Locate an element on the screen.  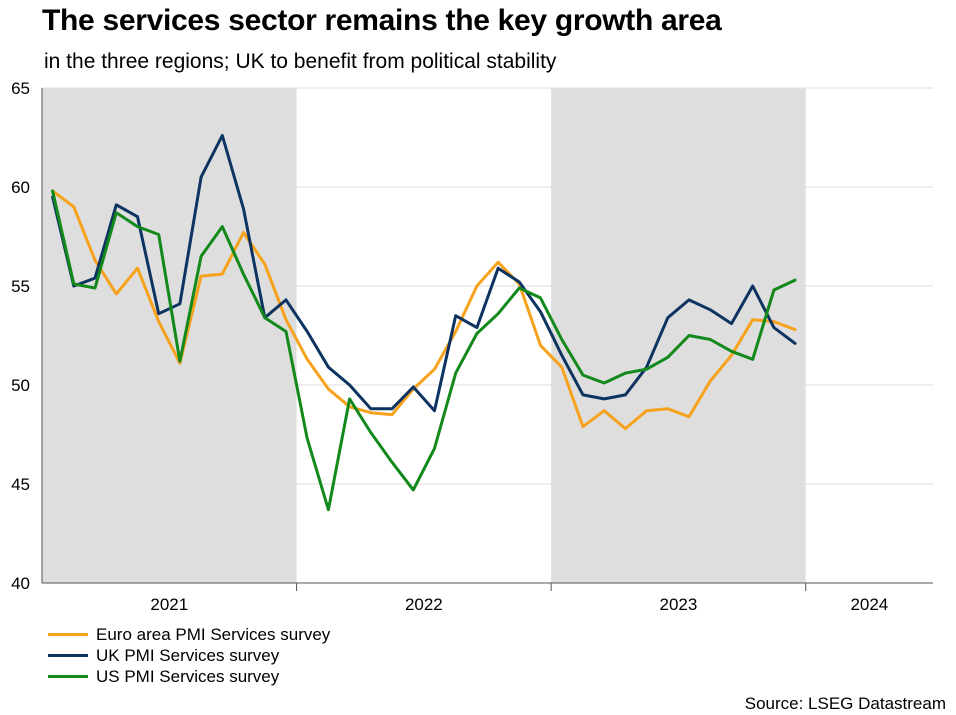
x-tick-label: 2024 is located at coordinates (869, 604).